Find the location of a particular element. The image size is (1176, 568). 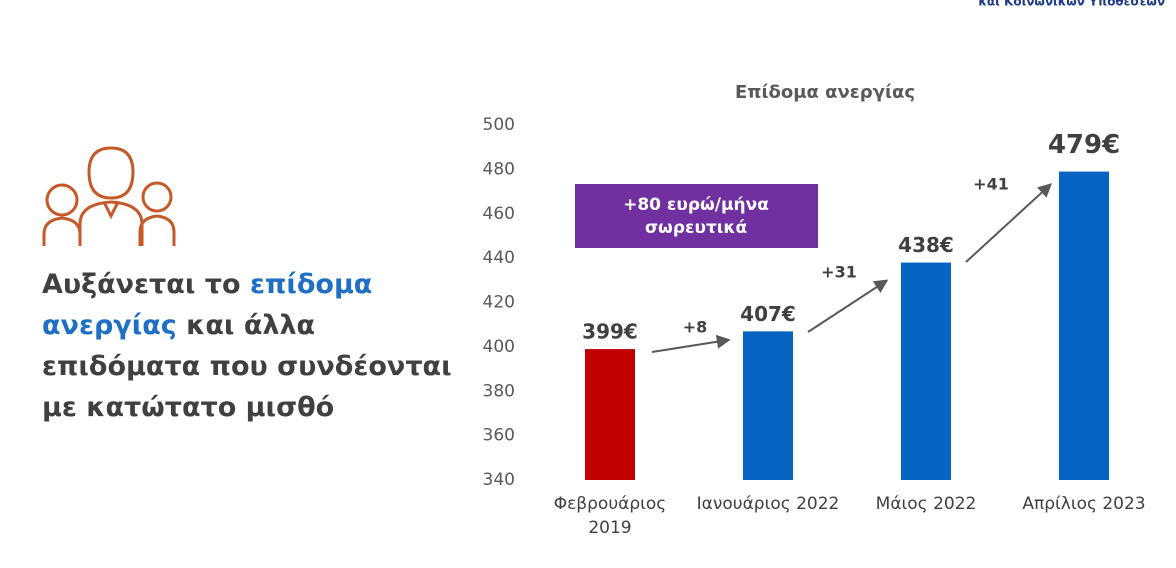

headline-line: επιδόματα που συνδέονται is located at coordinates (247, 366).